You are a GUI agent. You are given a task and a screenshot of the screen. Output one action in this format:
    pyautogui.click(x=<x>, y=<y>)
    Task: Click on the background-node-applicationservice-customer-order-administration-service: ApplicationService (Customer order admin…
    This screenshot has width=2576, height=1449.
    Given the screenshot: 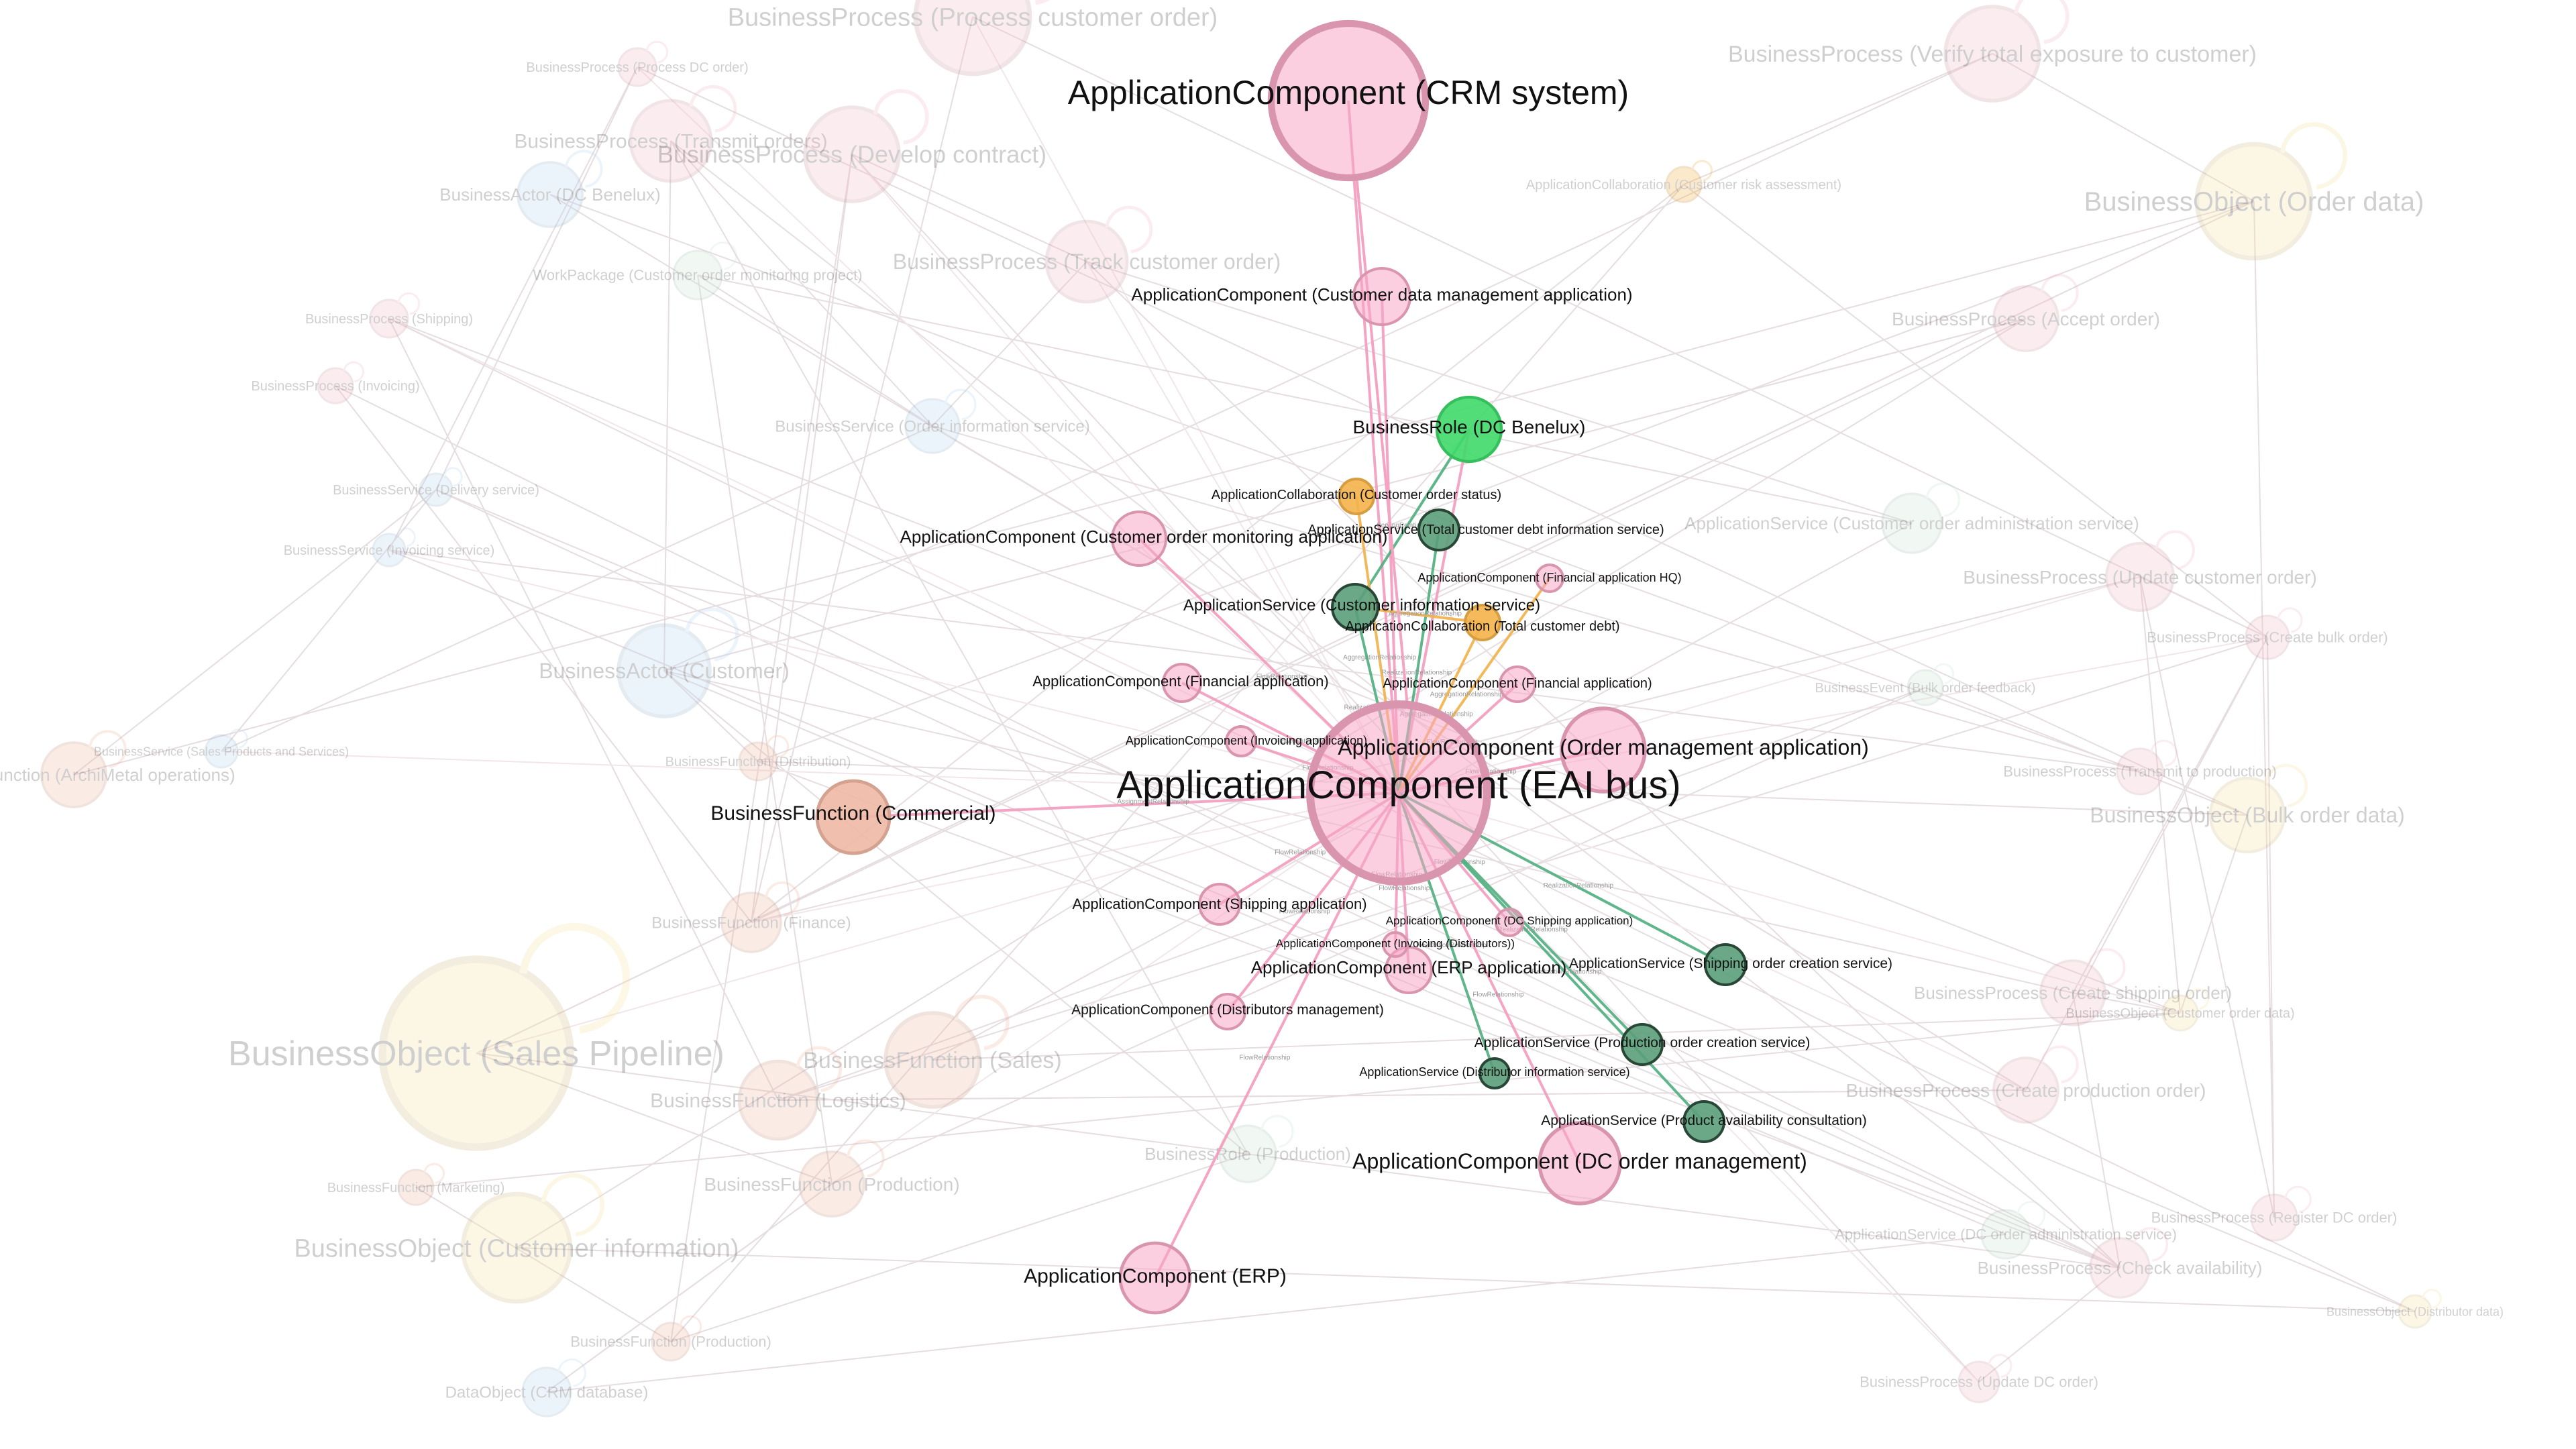 What is the action you would take?
    pyautogui.click(x=1911, y=518)
    